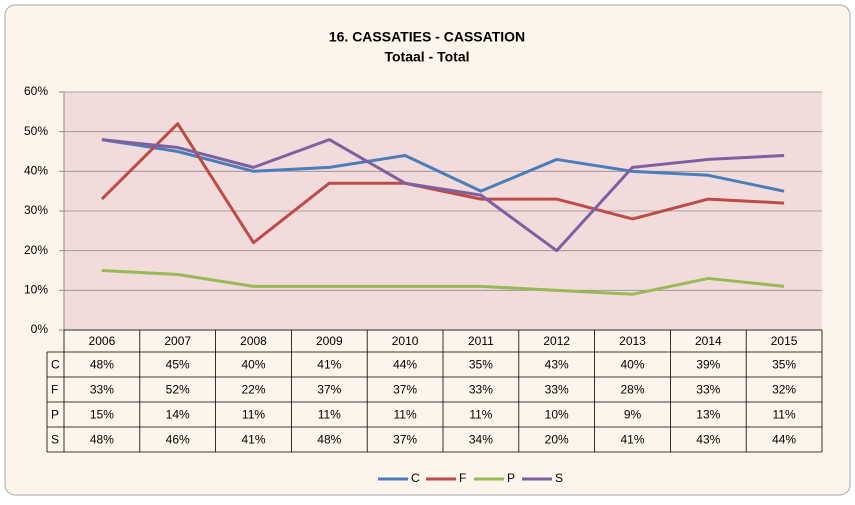  What do you see at coordinates (178, 415) in the screenshot?
I see `table-cell: 14%` at bounding box center [178, 415].